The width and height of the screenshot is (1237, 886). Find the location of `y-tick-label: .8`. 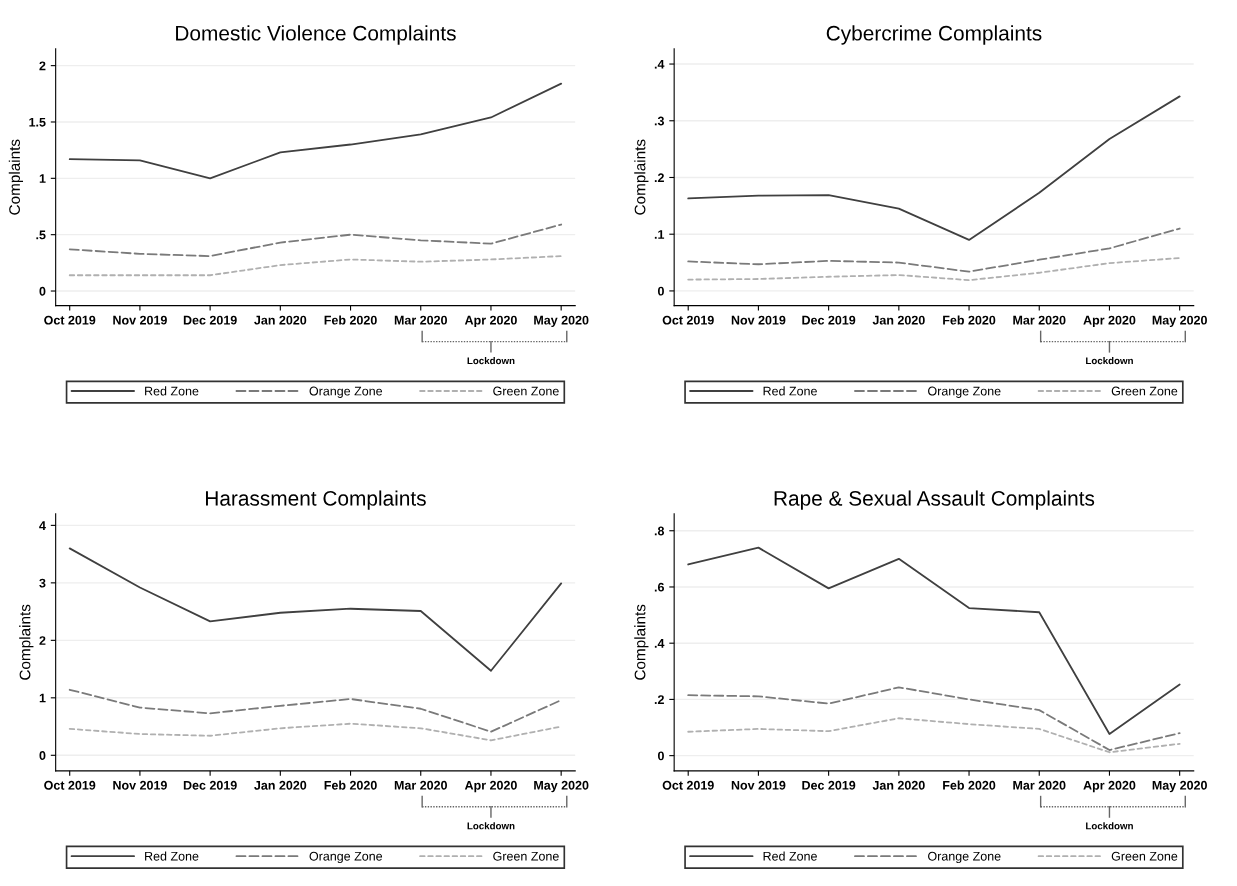

y-tick-label: .8 is located at coordinates (659, 531).